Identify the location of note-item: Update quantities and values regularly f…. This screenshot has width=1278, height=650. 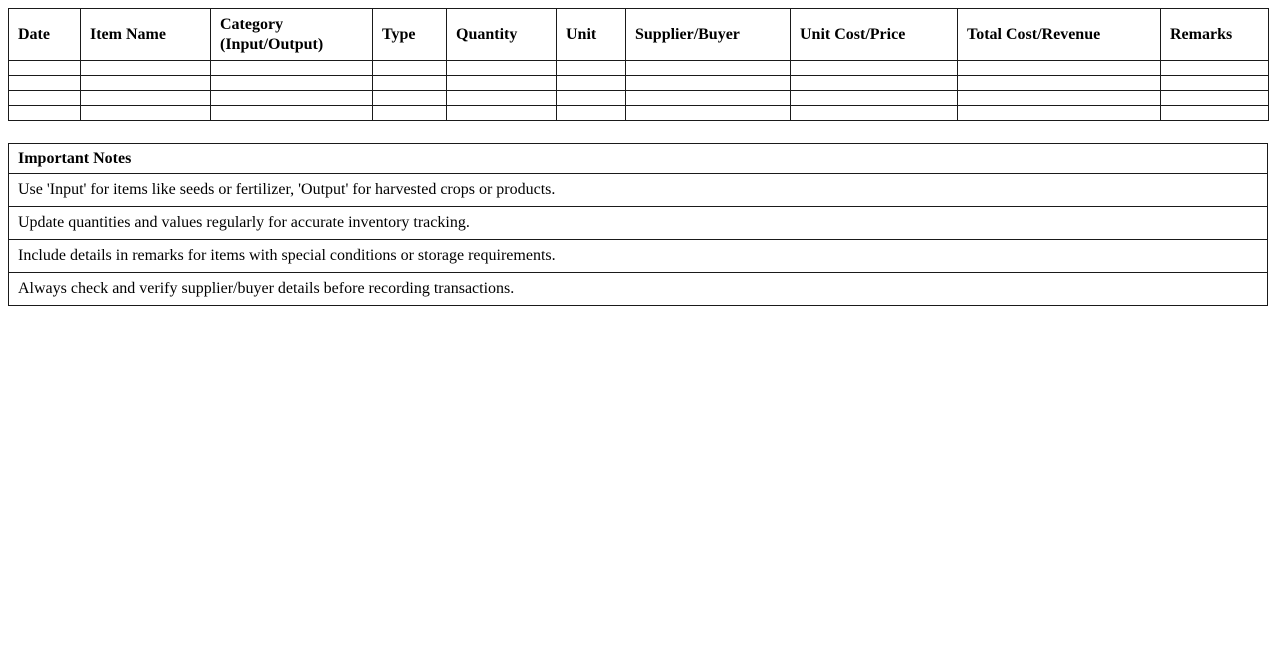
(638, 223).